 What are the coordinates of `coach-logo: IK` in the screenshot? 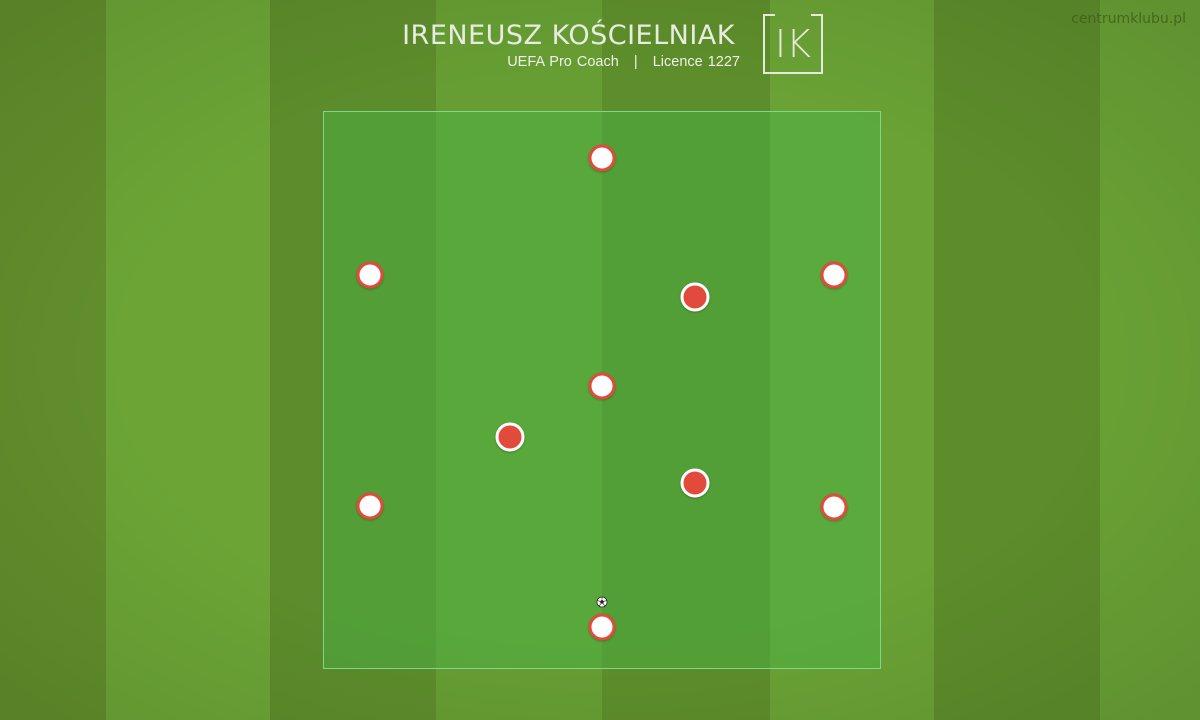 It's located at (793, 44).